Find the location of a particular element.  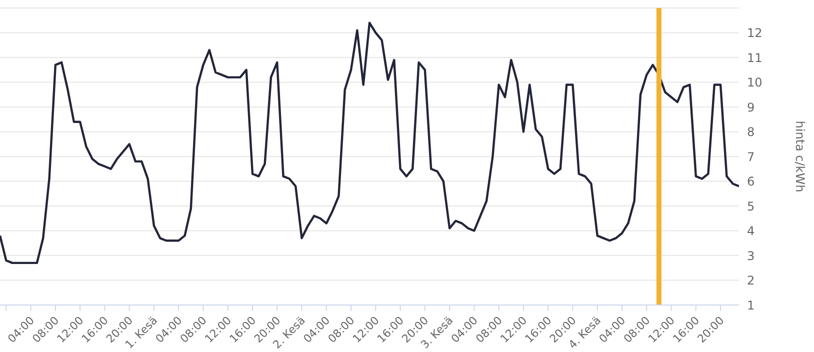

y-axis-title: hinta c/kWh is located at coordinates (799, 156).